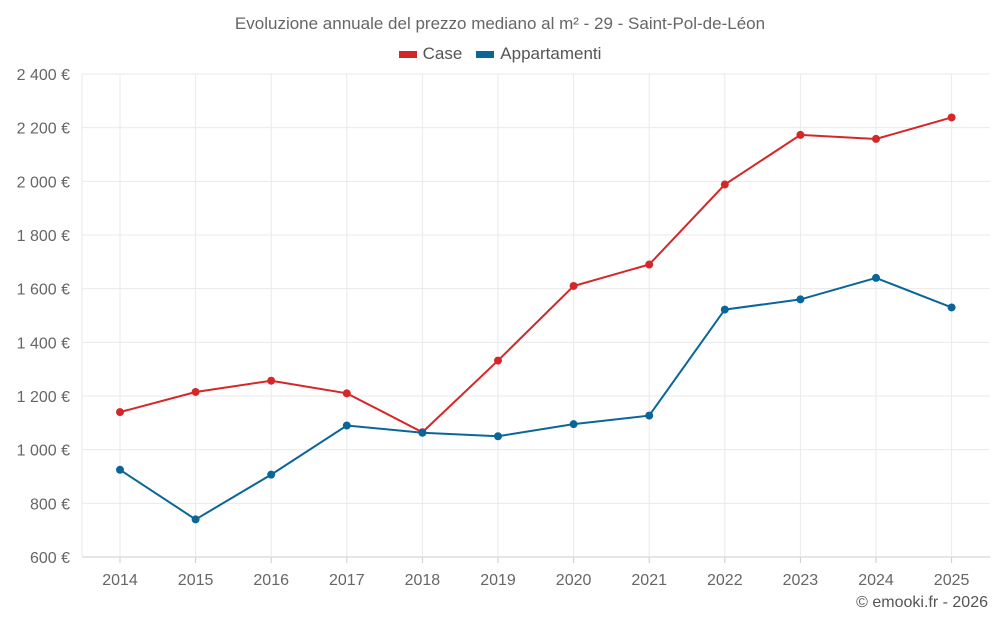  What do you see at coordinates (485, 54) in the screenshot?
I see `legend-swatch-appartamenti` at bounding box center [485, 54].